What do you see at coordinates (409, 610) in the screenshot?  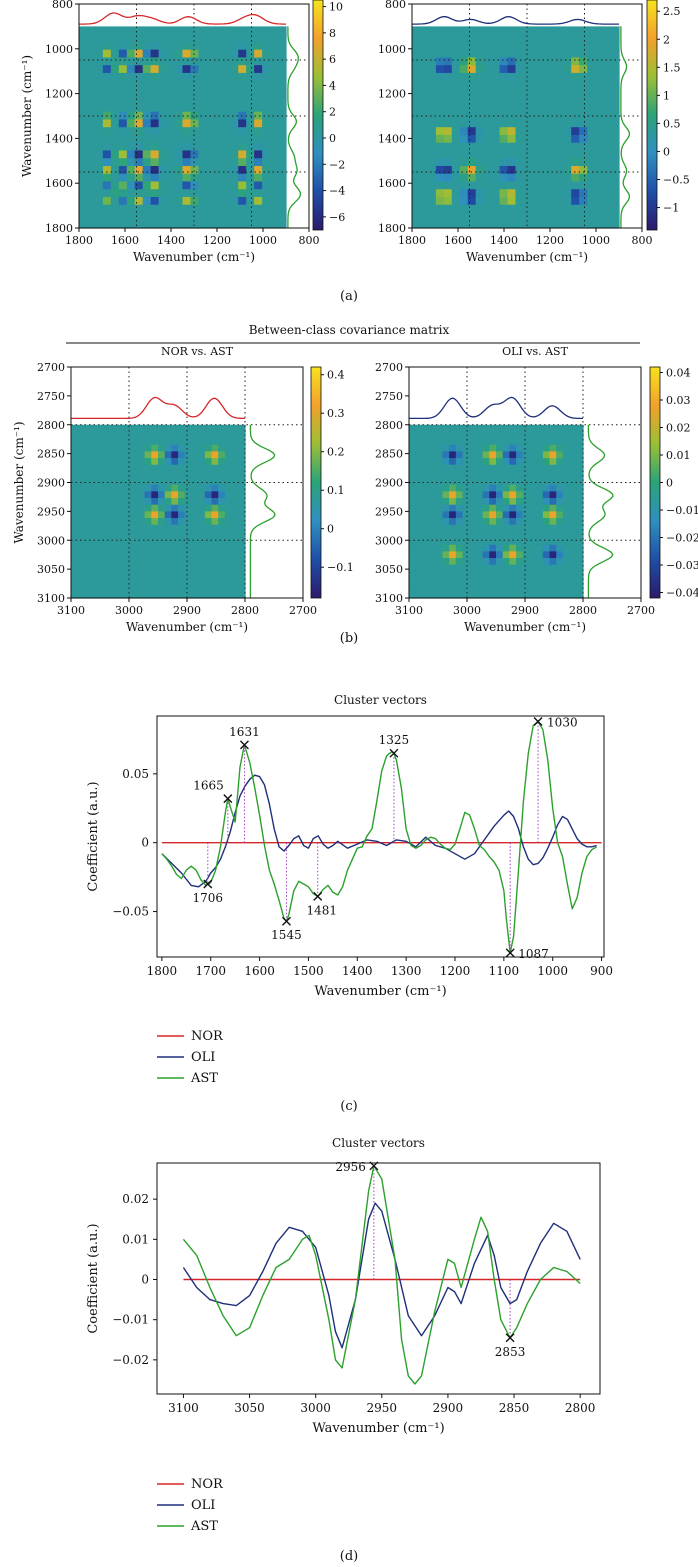 I see `x-tick-label: 3100` at bounding box center [409, 610].